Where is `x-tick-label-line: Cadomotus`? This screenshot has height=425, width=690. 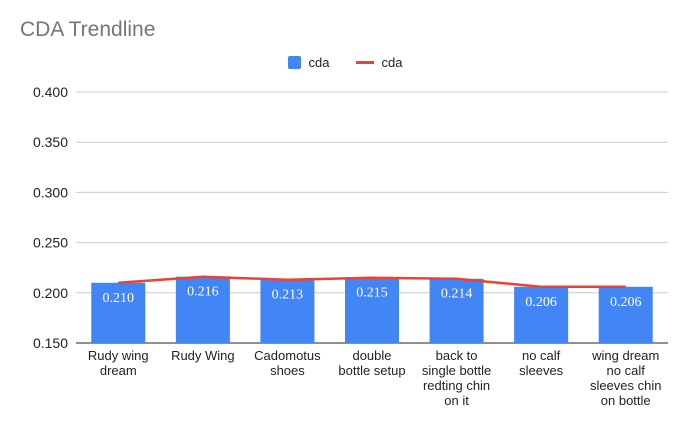 x-tick-label-line: Cadomotus is located at coordinates (287, 355).